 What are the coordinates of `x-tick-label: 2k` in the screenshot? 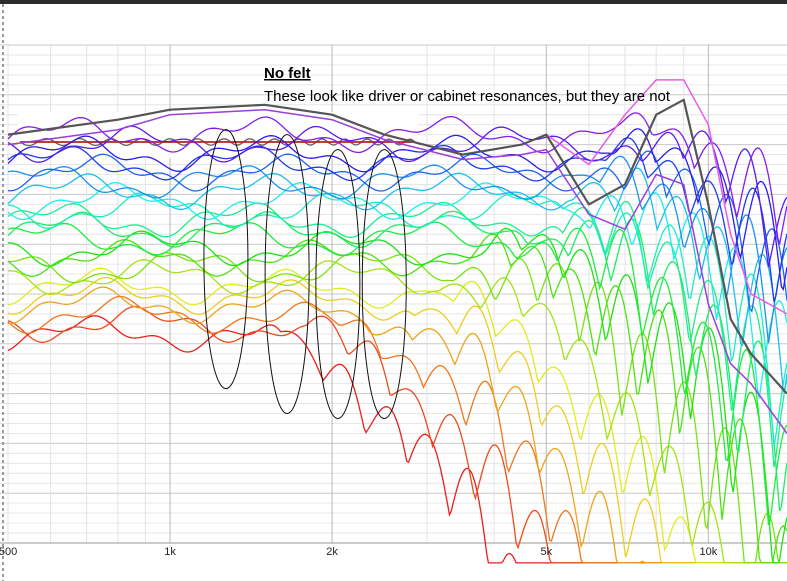 It's located at (332, 552).